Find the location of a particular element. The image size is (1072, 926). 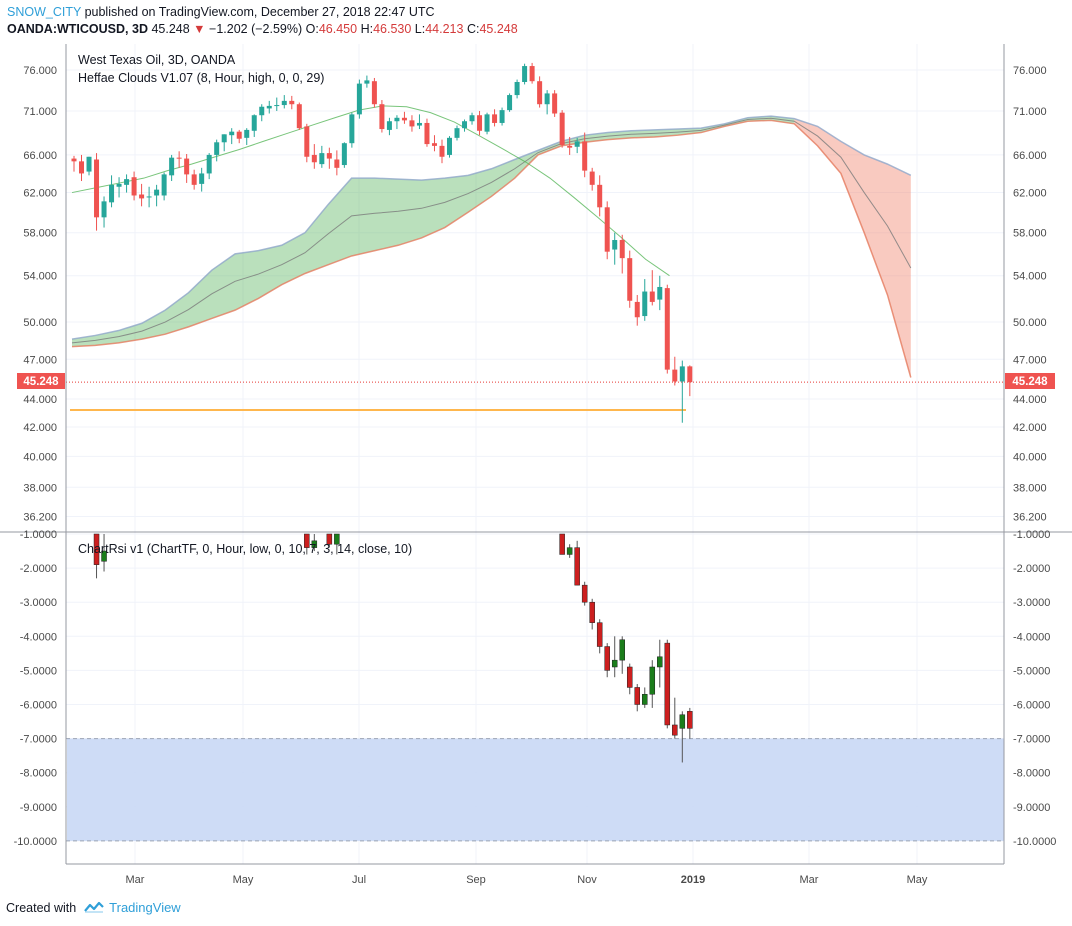

price-tick-right: 71.000 is located at coordinates (1030, 112).